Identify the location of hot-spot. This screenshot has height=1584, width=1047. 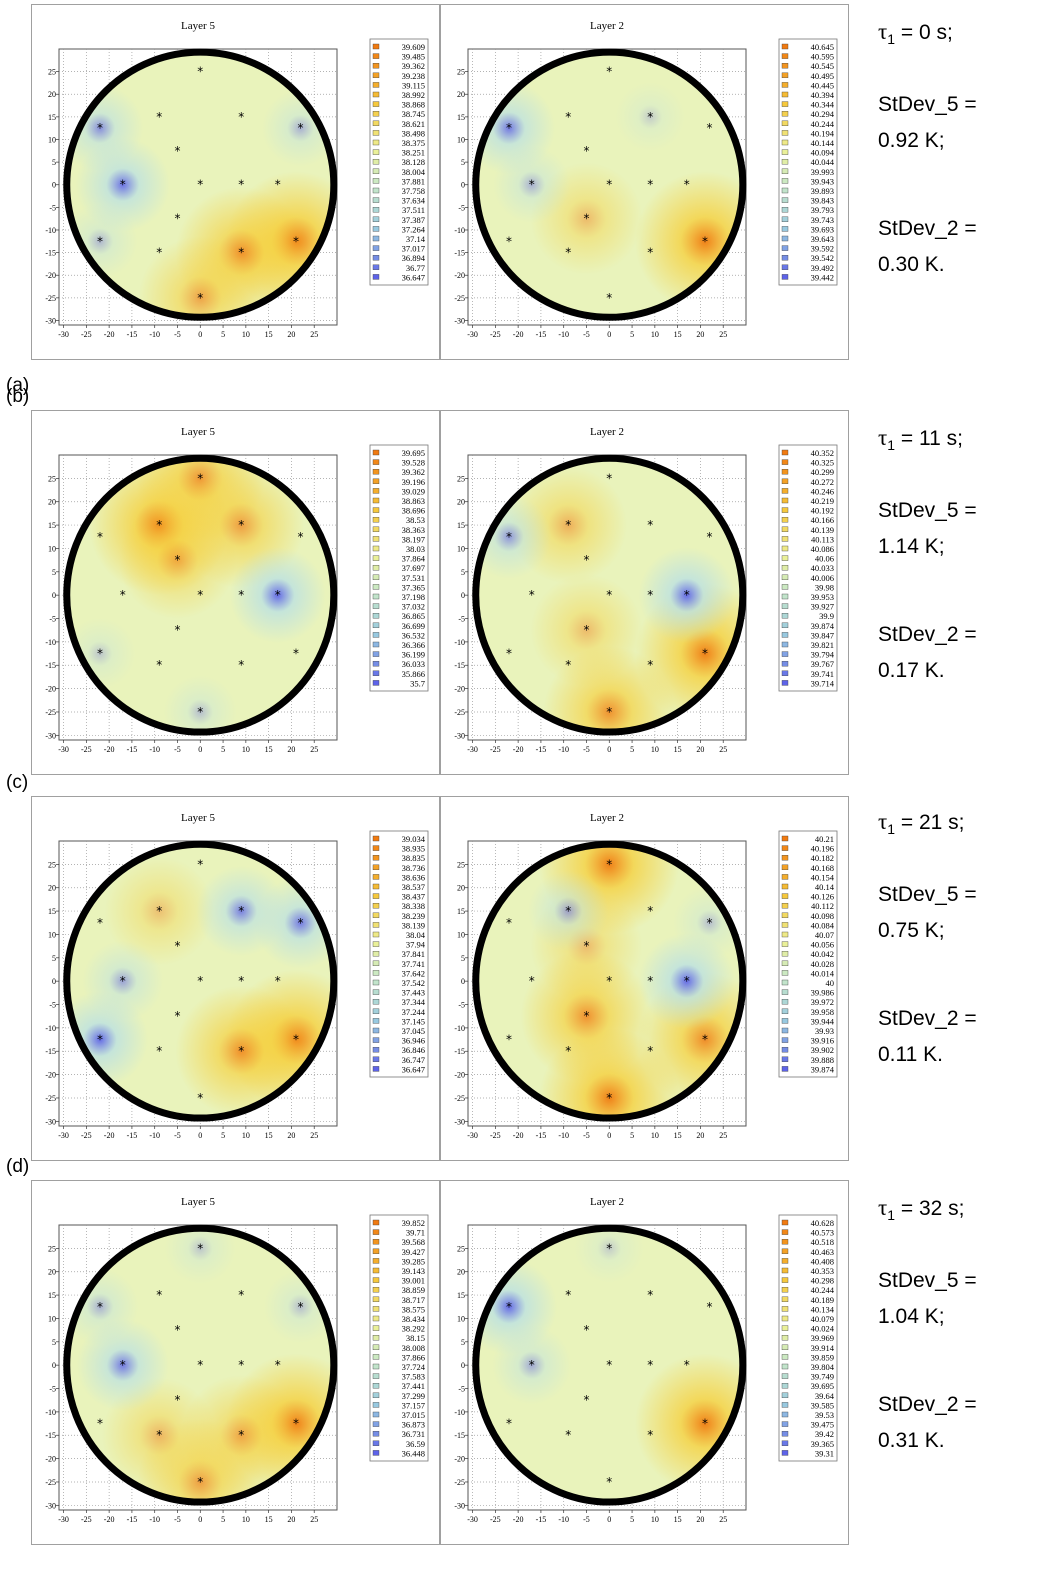
(159, 911).